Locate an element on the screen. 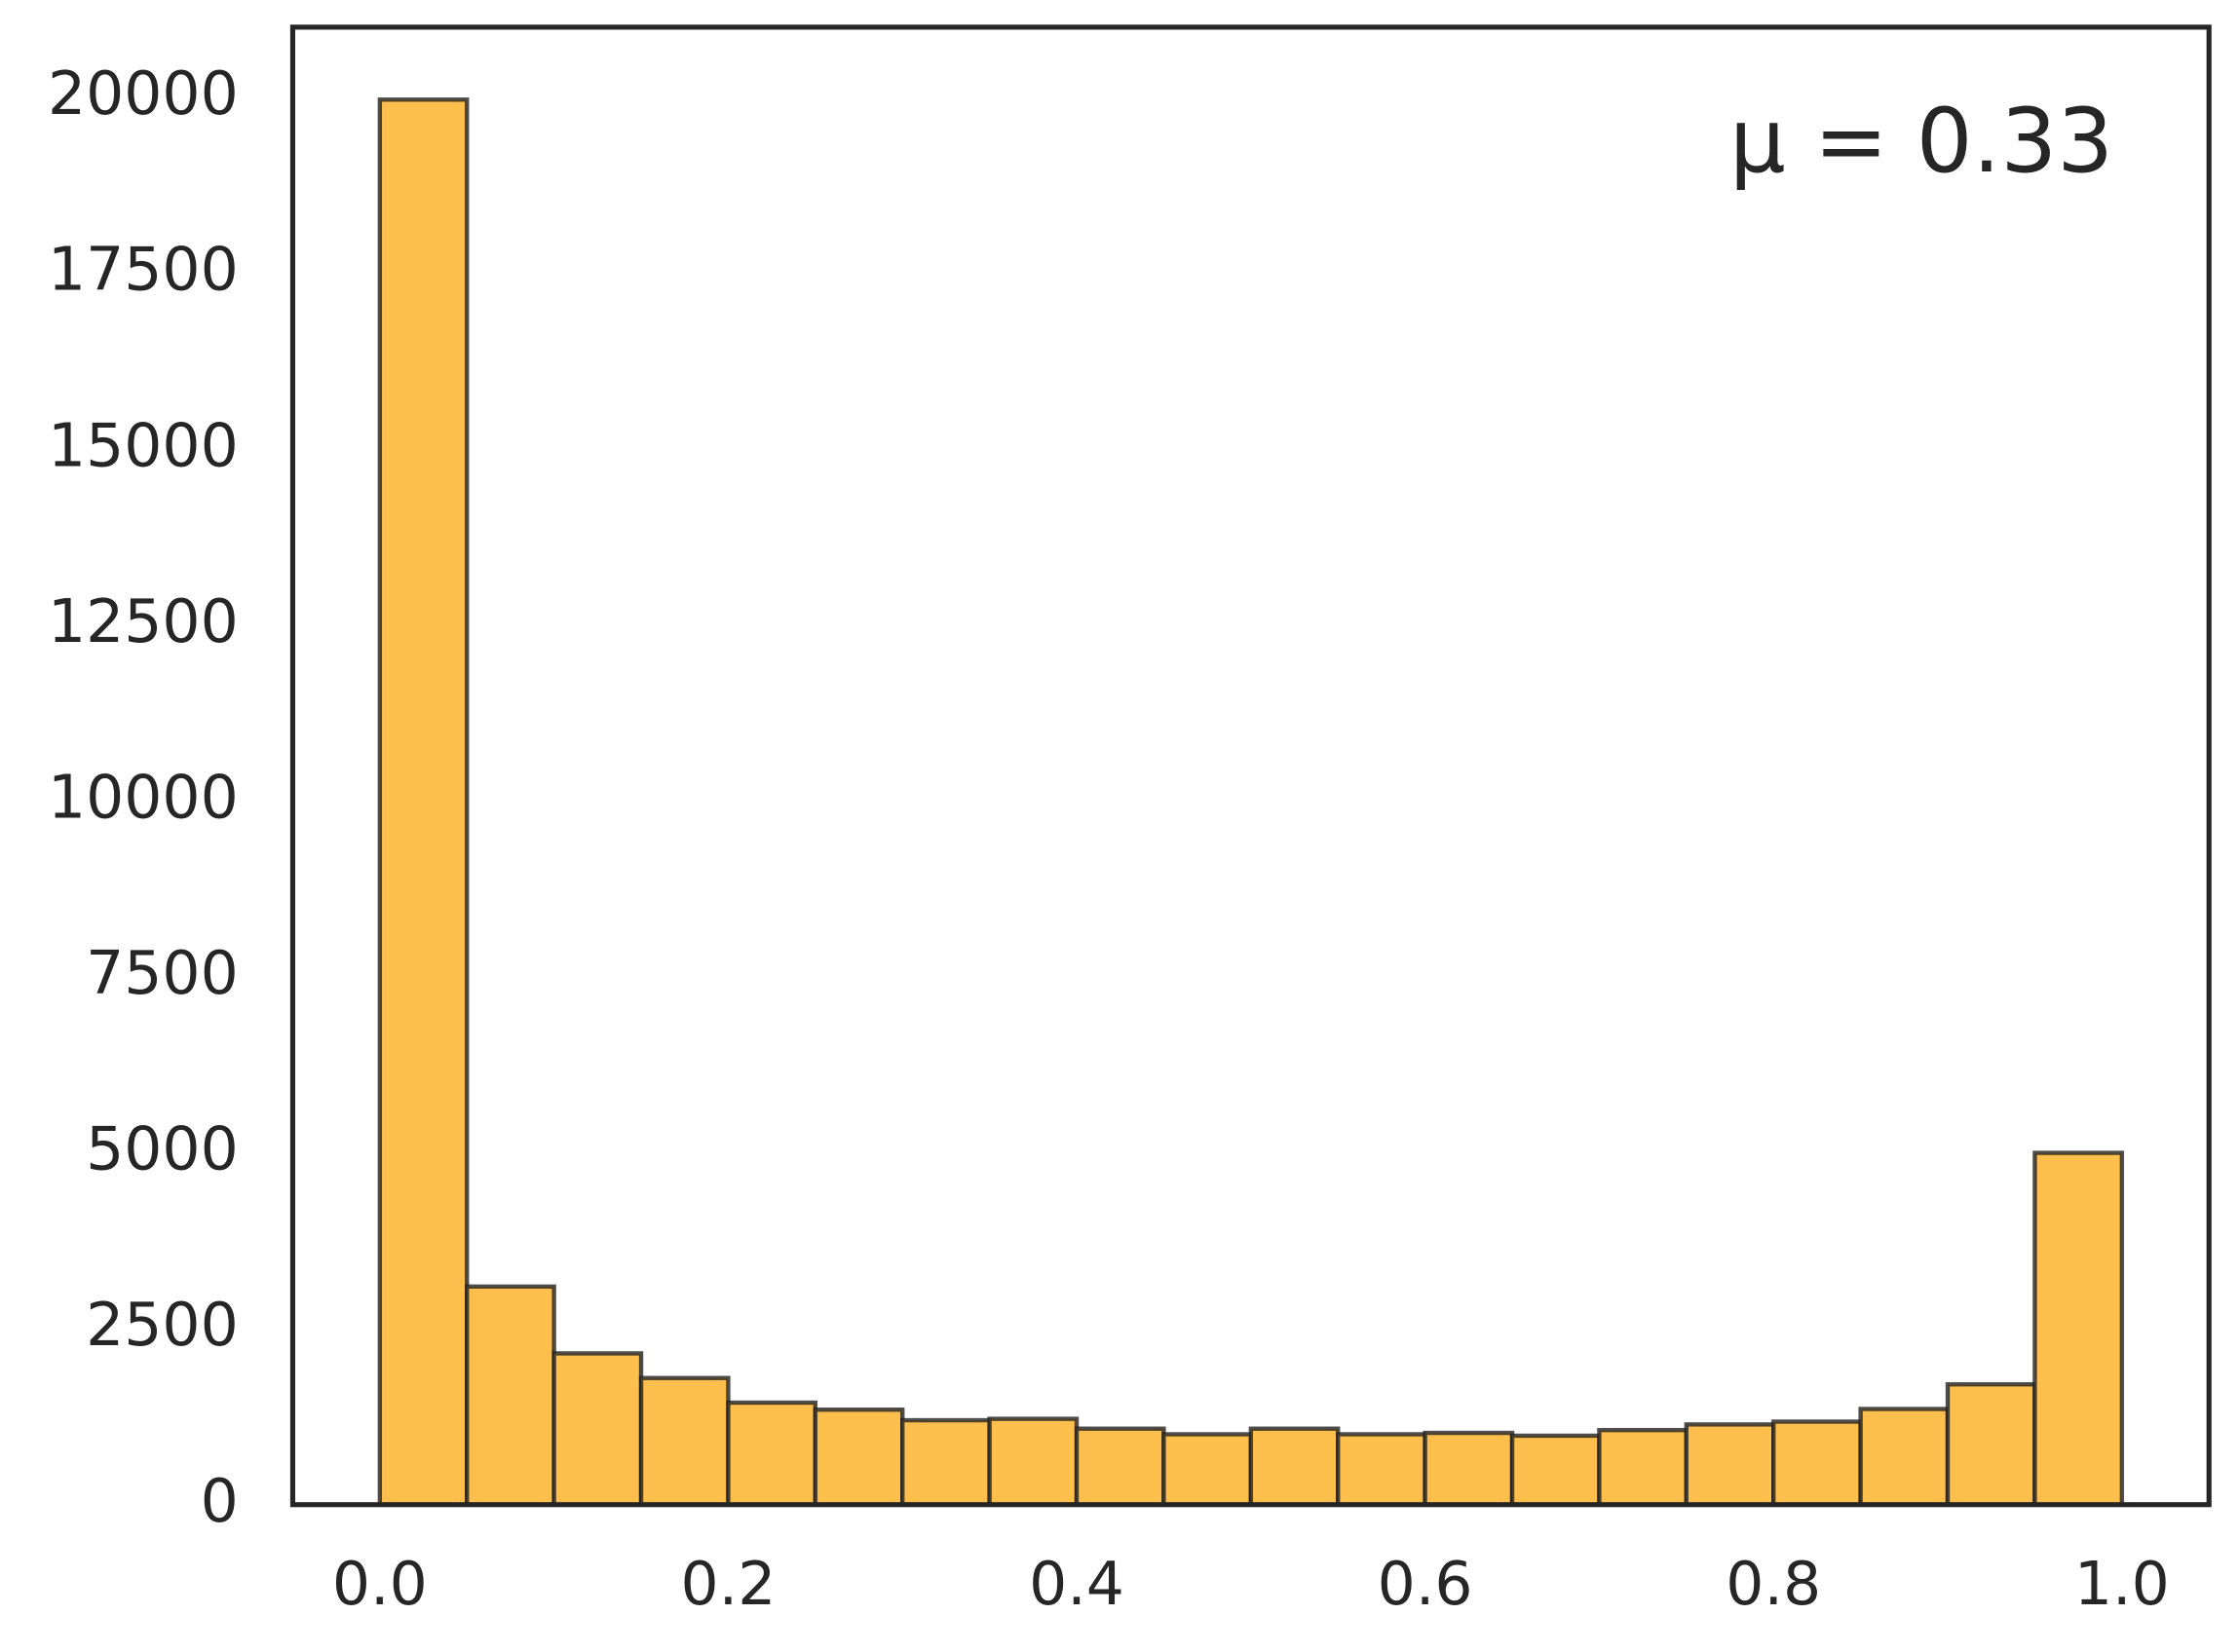 This screenshot has width=2239, height=1652. y-tick-label: 5000 is located at coordinates (162, 1149).